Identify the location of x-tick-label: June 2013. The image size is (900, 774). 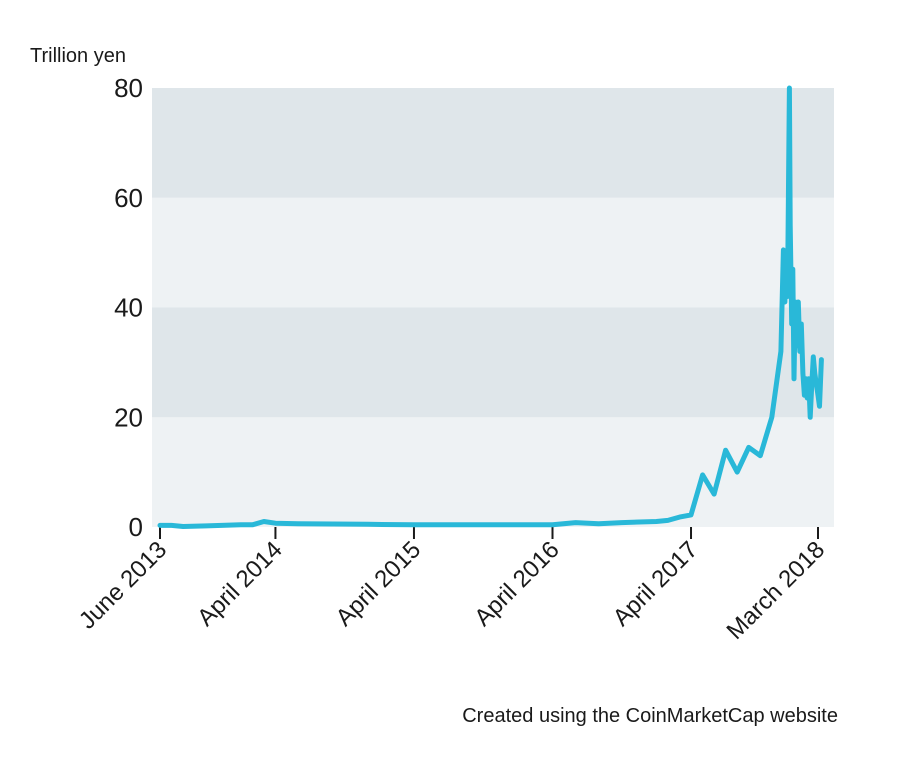
(123, 585).